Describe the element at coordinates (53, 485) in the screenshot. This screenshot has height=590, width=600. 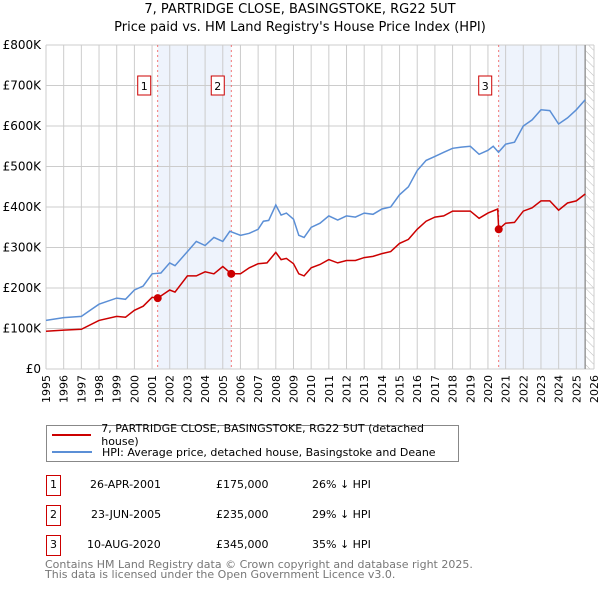
I see `sale-badge: 1` at that location.